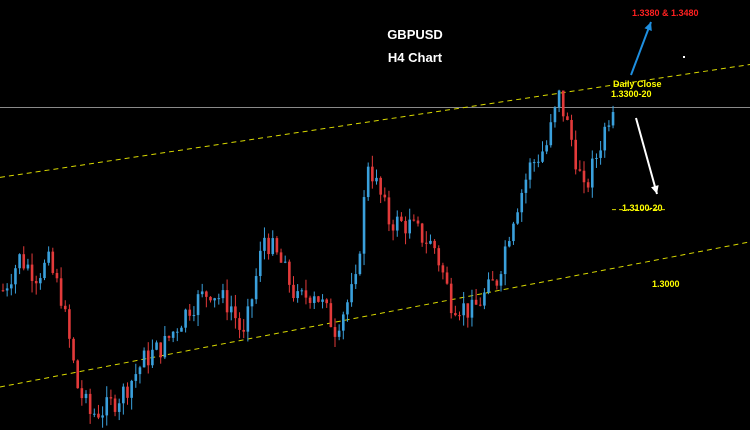 The image size is (750, 430). I want to click on channel-support-label: 1.3000, so click(666, 284).